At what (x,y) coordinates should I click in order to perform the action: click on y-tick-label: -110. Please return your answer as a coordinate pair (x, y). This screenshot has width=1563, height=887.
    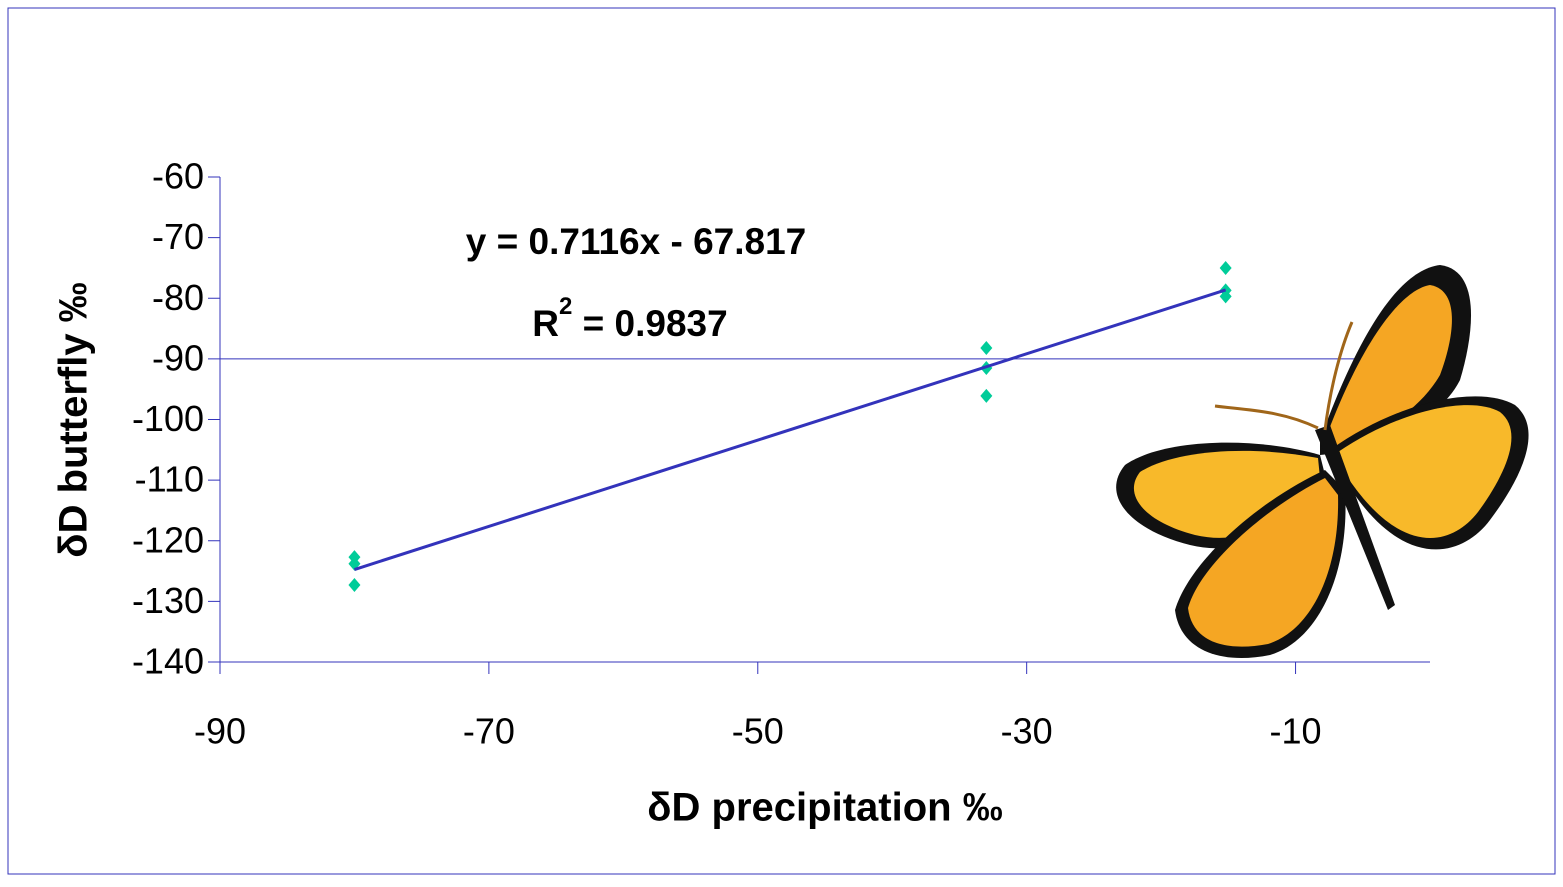
    Looking at the image, I should click on (169, 479).